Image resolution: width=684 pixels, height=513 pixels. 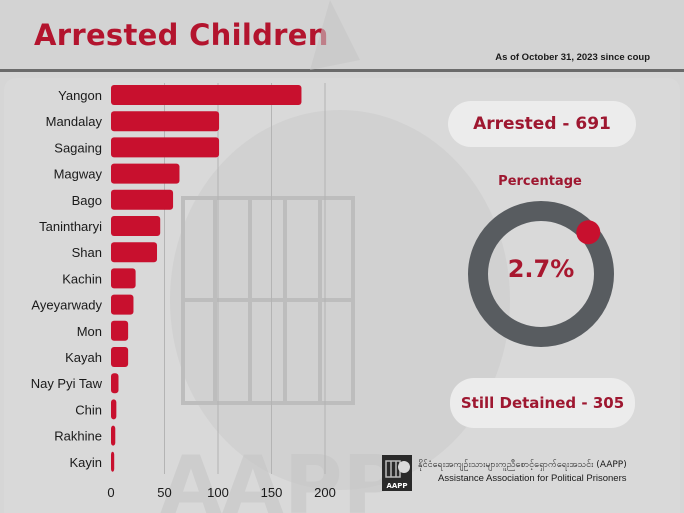 What do you see at coordinates (70, 226) in the screenshot?
I see `category-label: Tanintharyi` at bounding box center [70, 226].